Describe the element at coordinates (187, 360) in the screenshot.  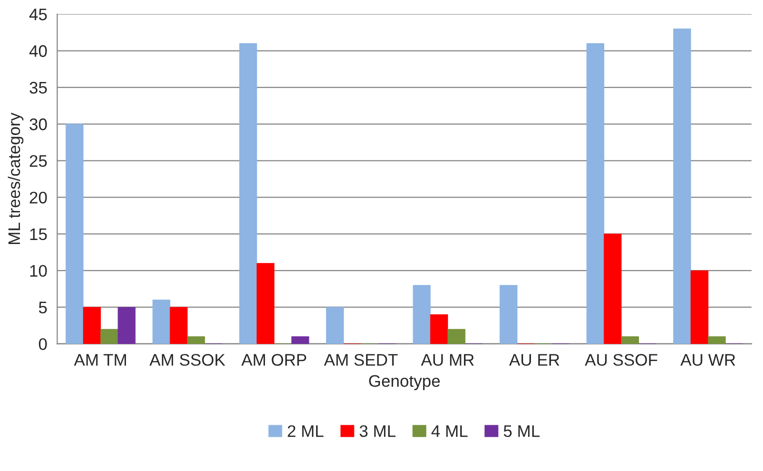
I see `x-tick-label: AM SSOK` at that location.